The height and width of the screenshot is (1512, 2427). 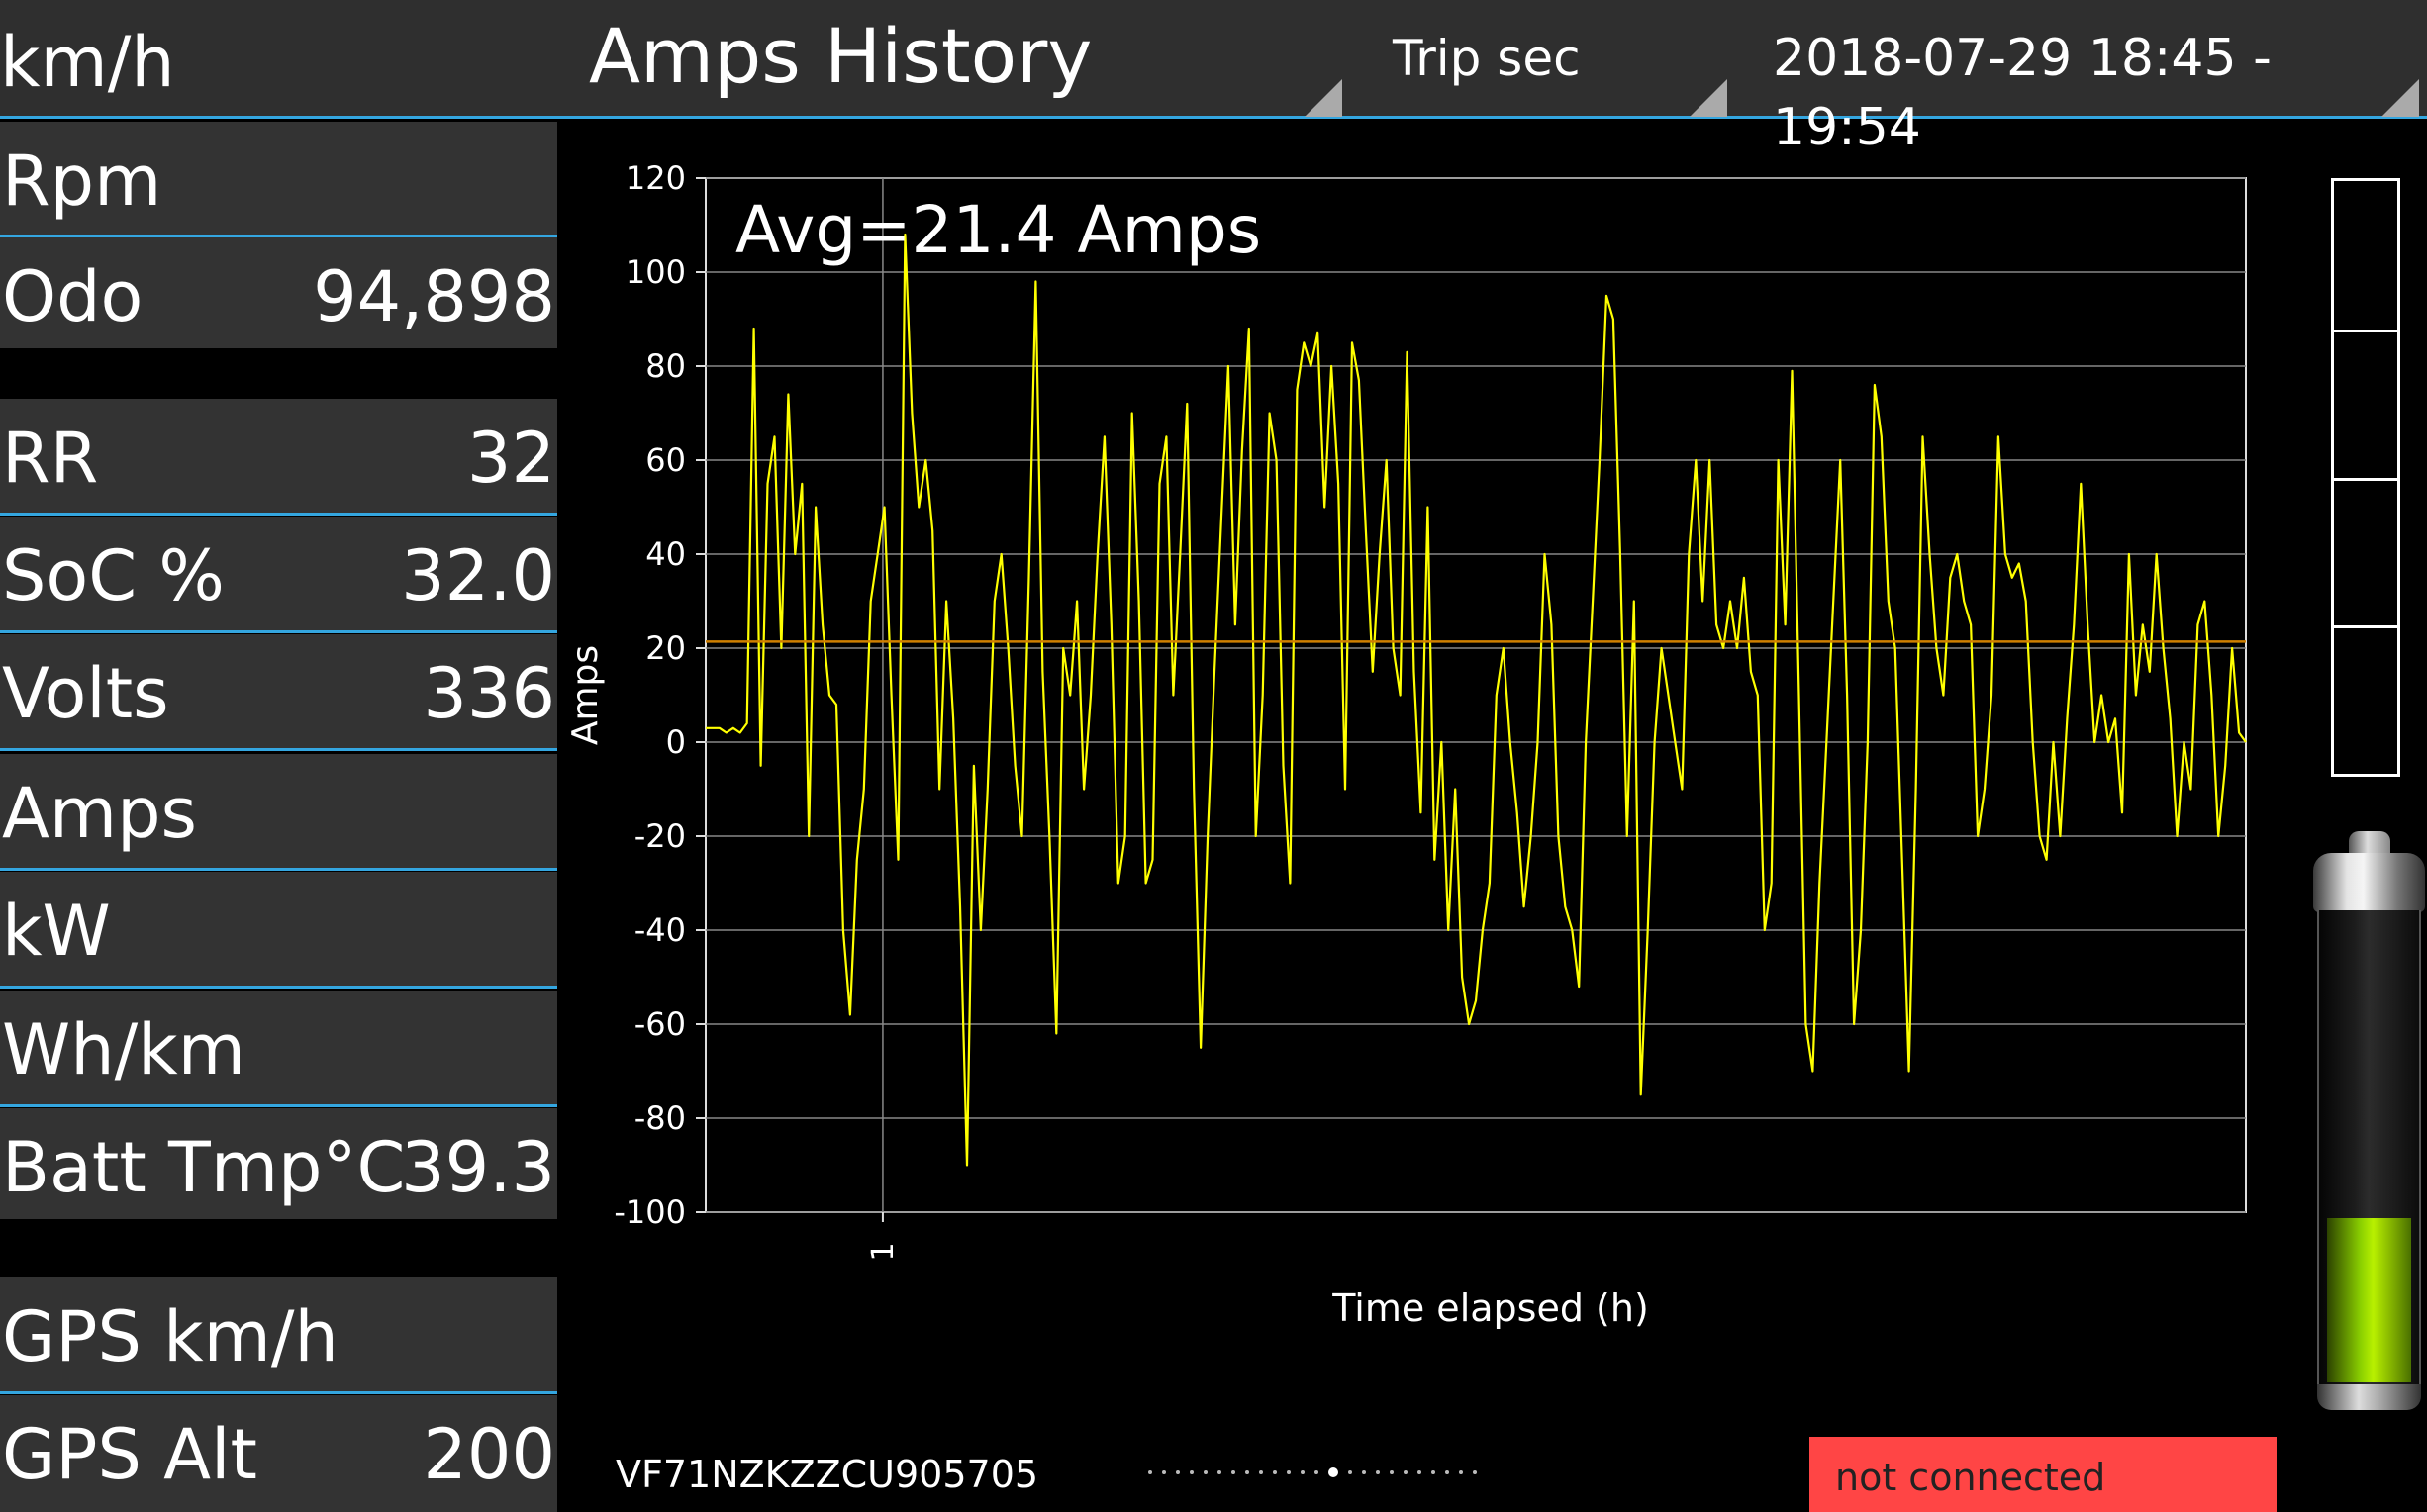 I want to click on segment-gauge, so click(x=2365, y=477).